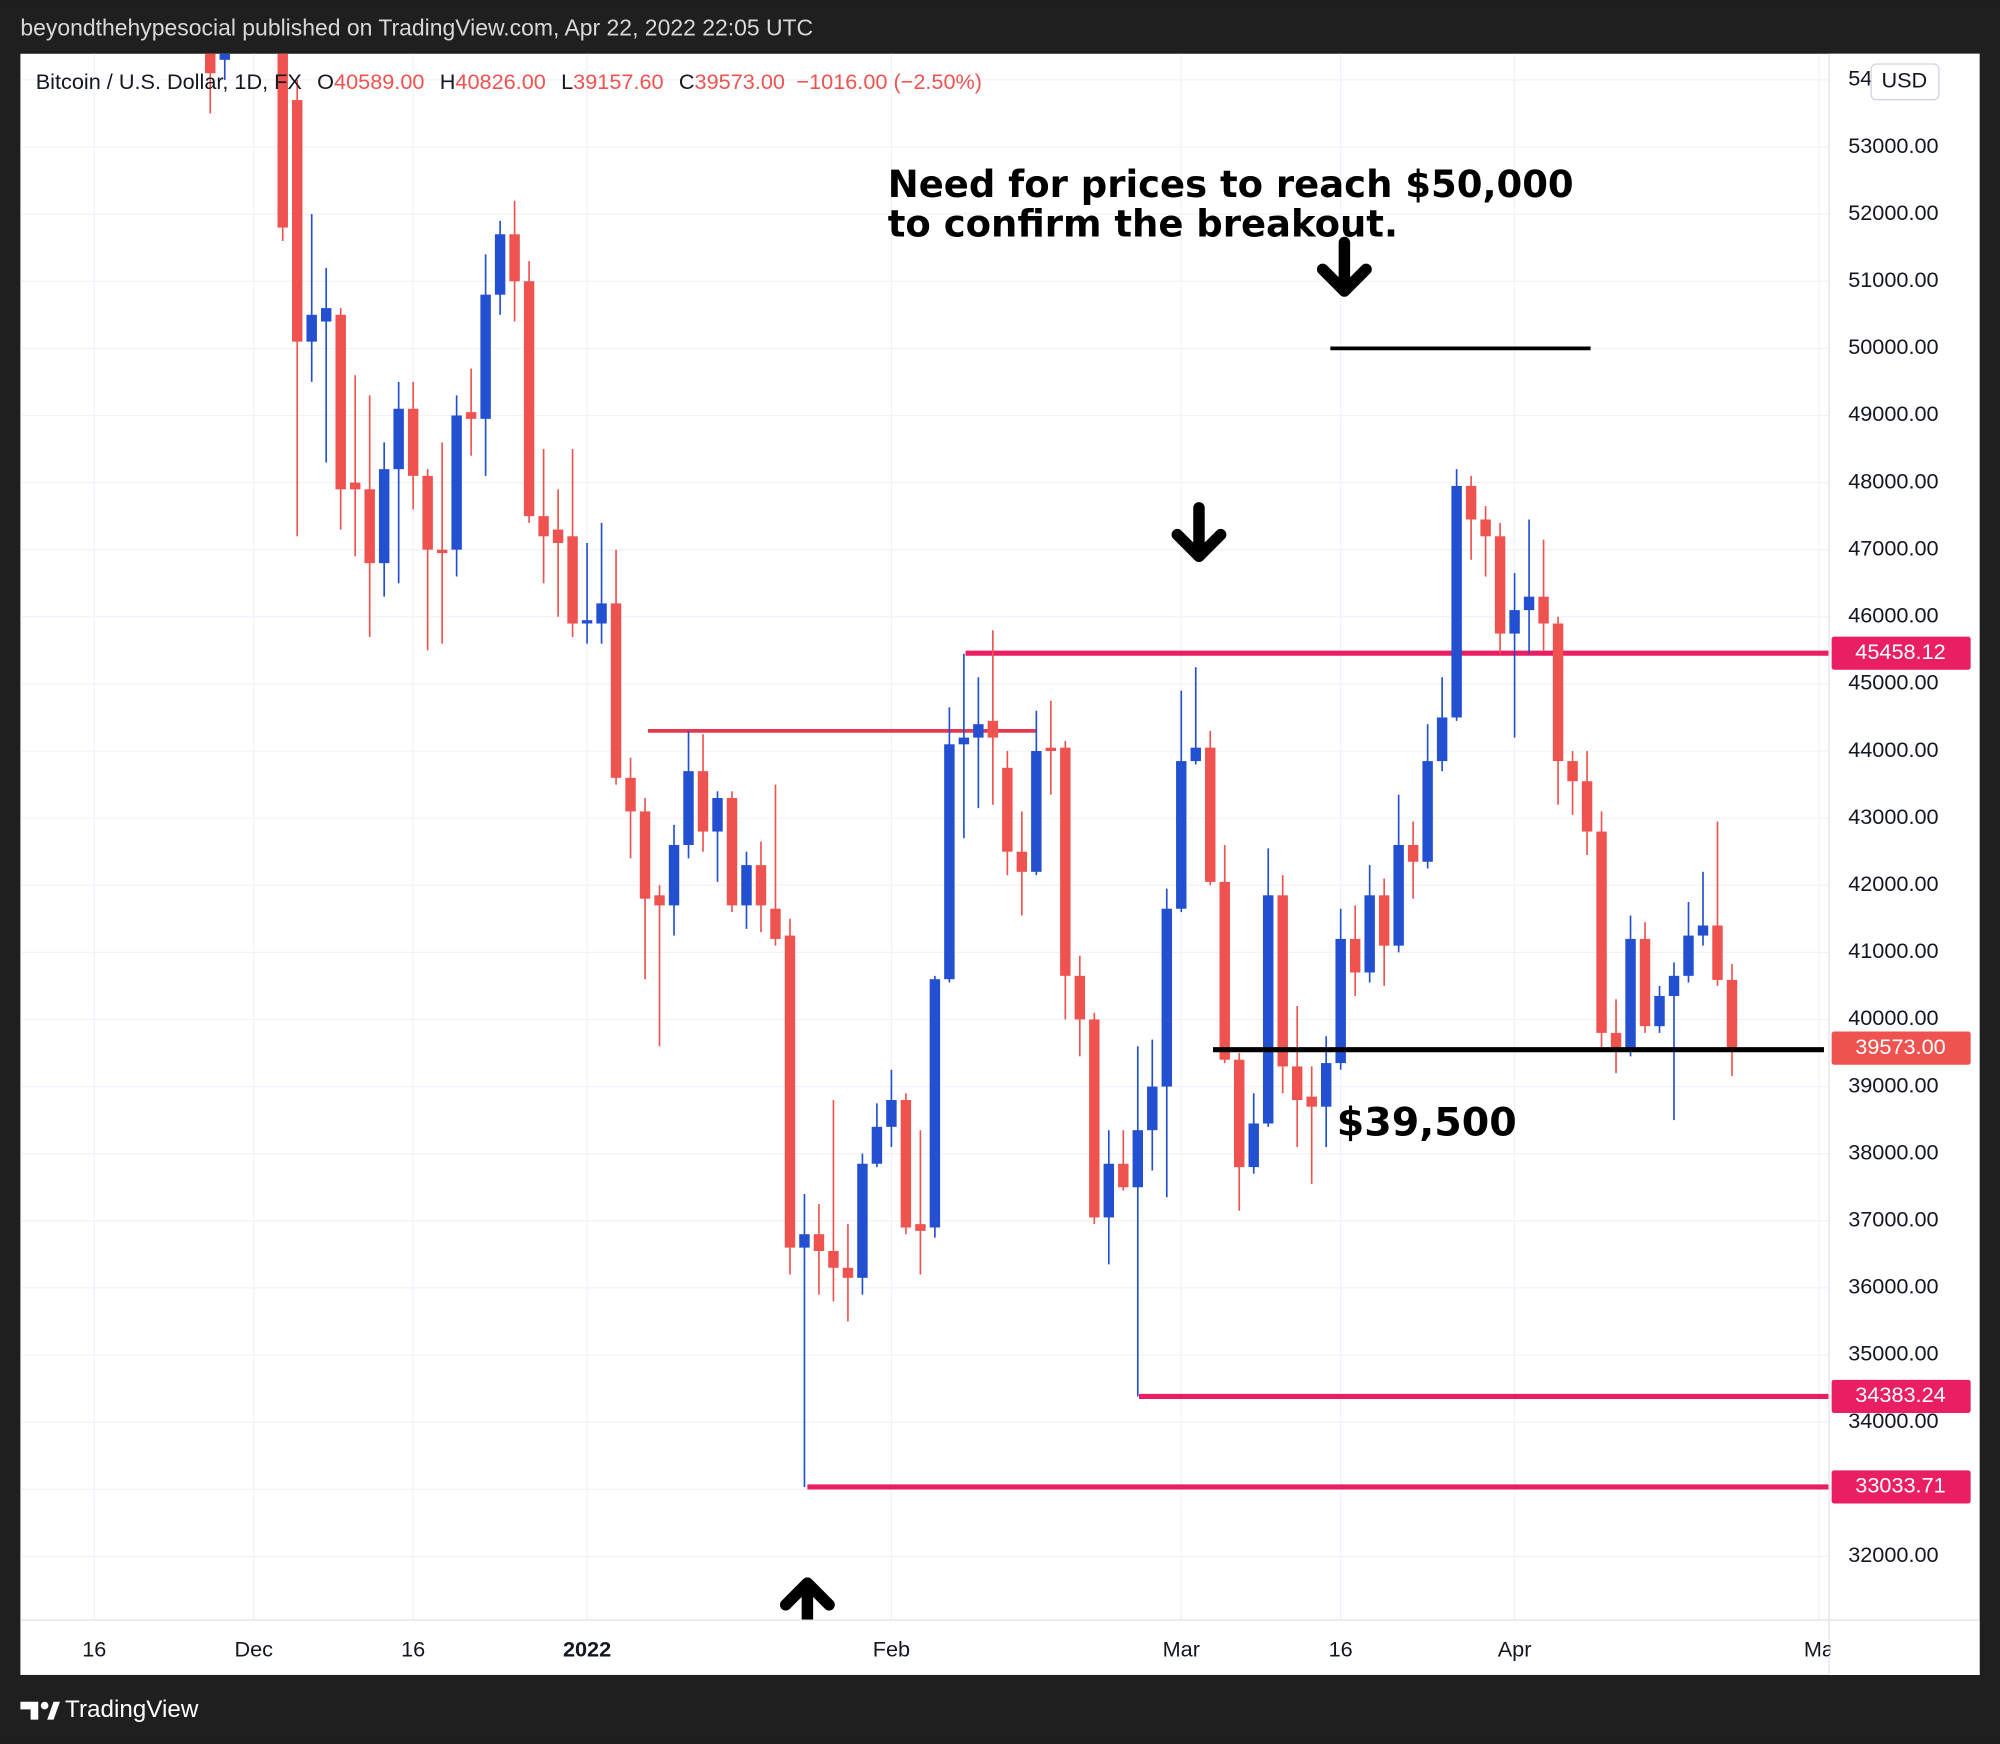 This screenshot has width=2000, height=1744. Describe the element at coordinates (1893, 346) in the screenshot. I see `y-tick-label: 50000.00` at that location.